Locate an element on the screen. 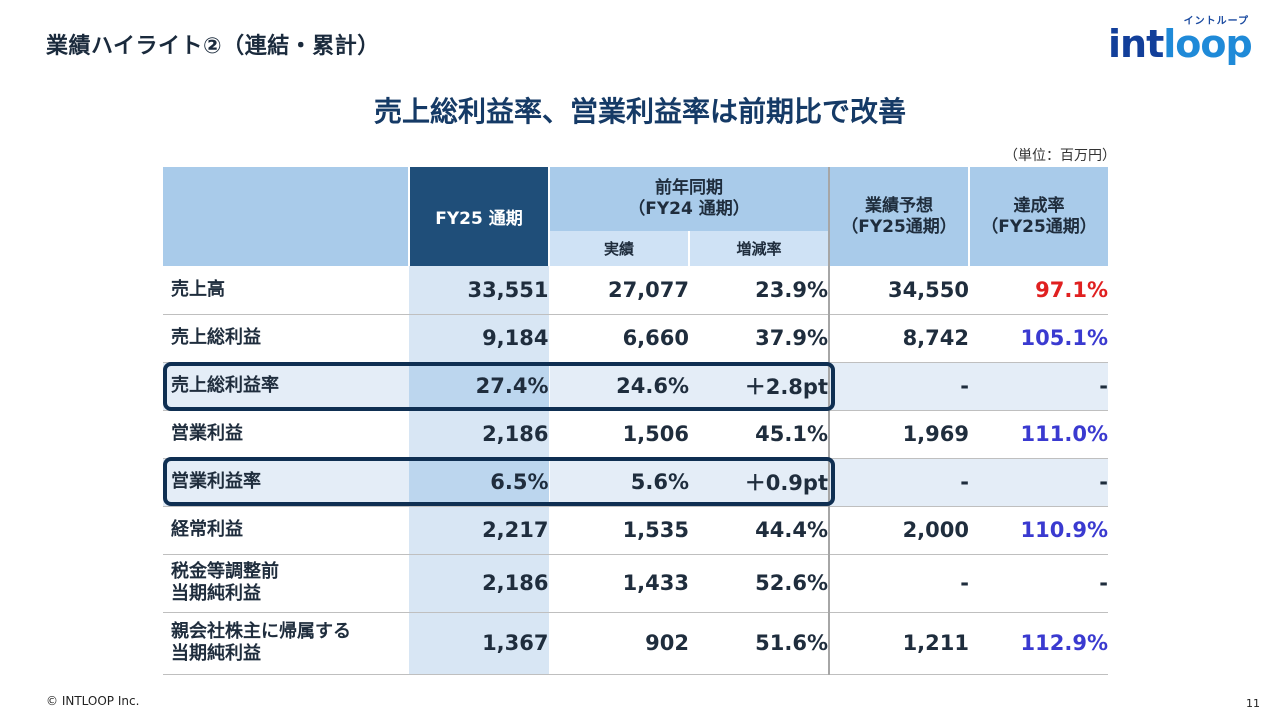 This screenshot has width=1280, height=720. table-row: 経常利益 2,217 1,535 44.4% 2,000 110.9% is located at coordinates (635, 530).